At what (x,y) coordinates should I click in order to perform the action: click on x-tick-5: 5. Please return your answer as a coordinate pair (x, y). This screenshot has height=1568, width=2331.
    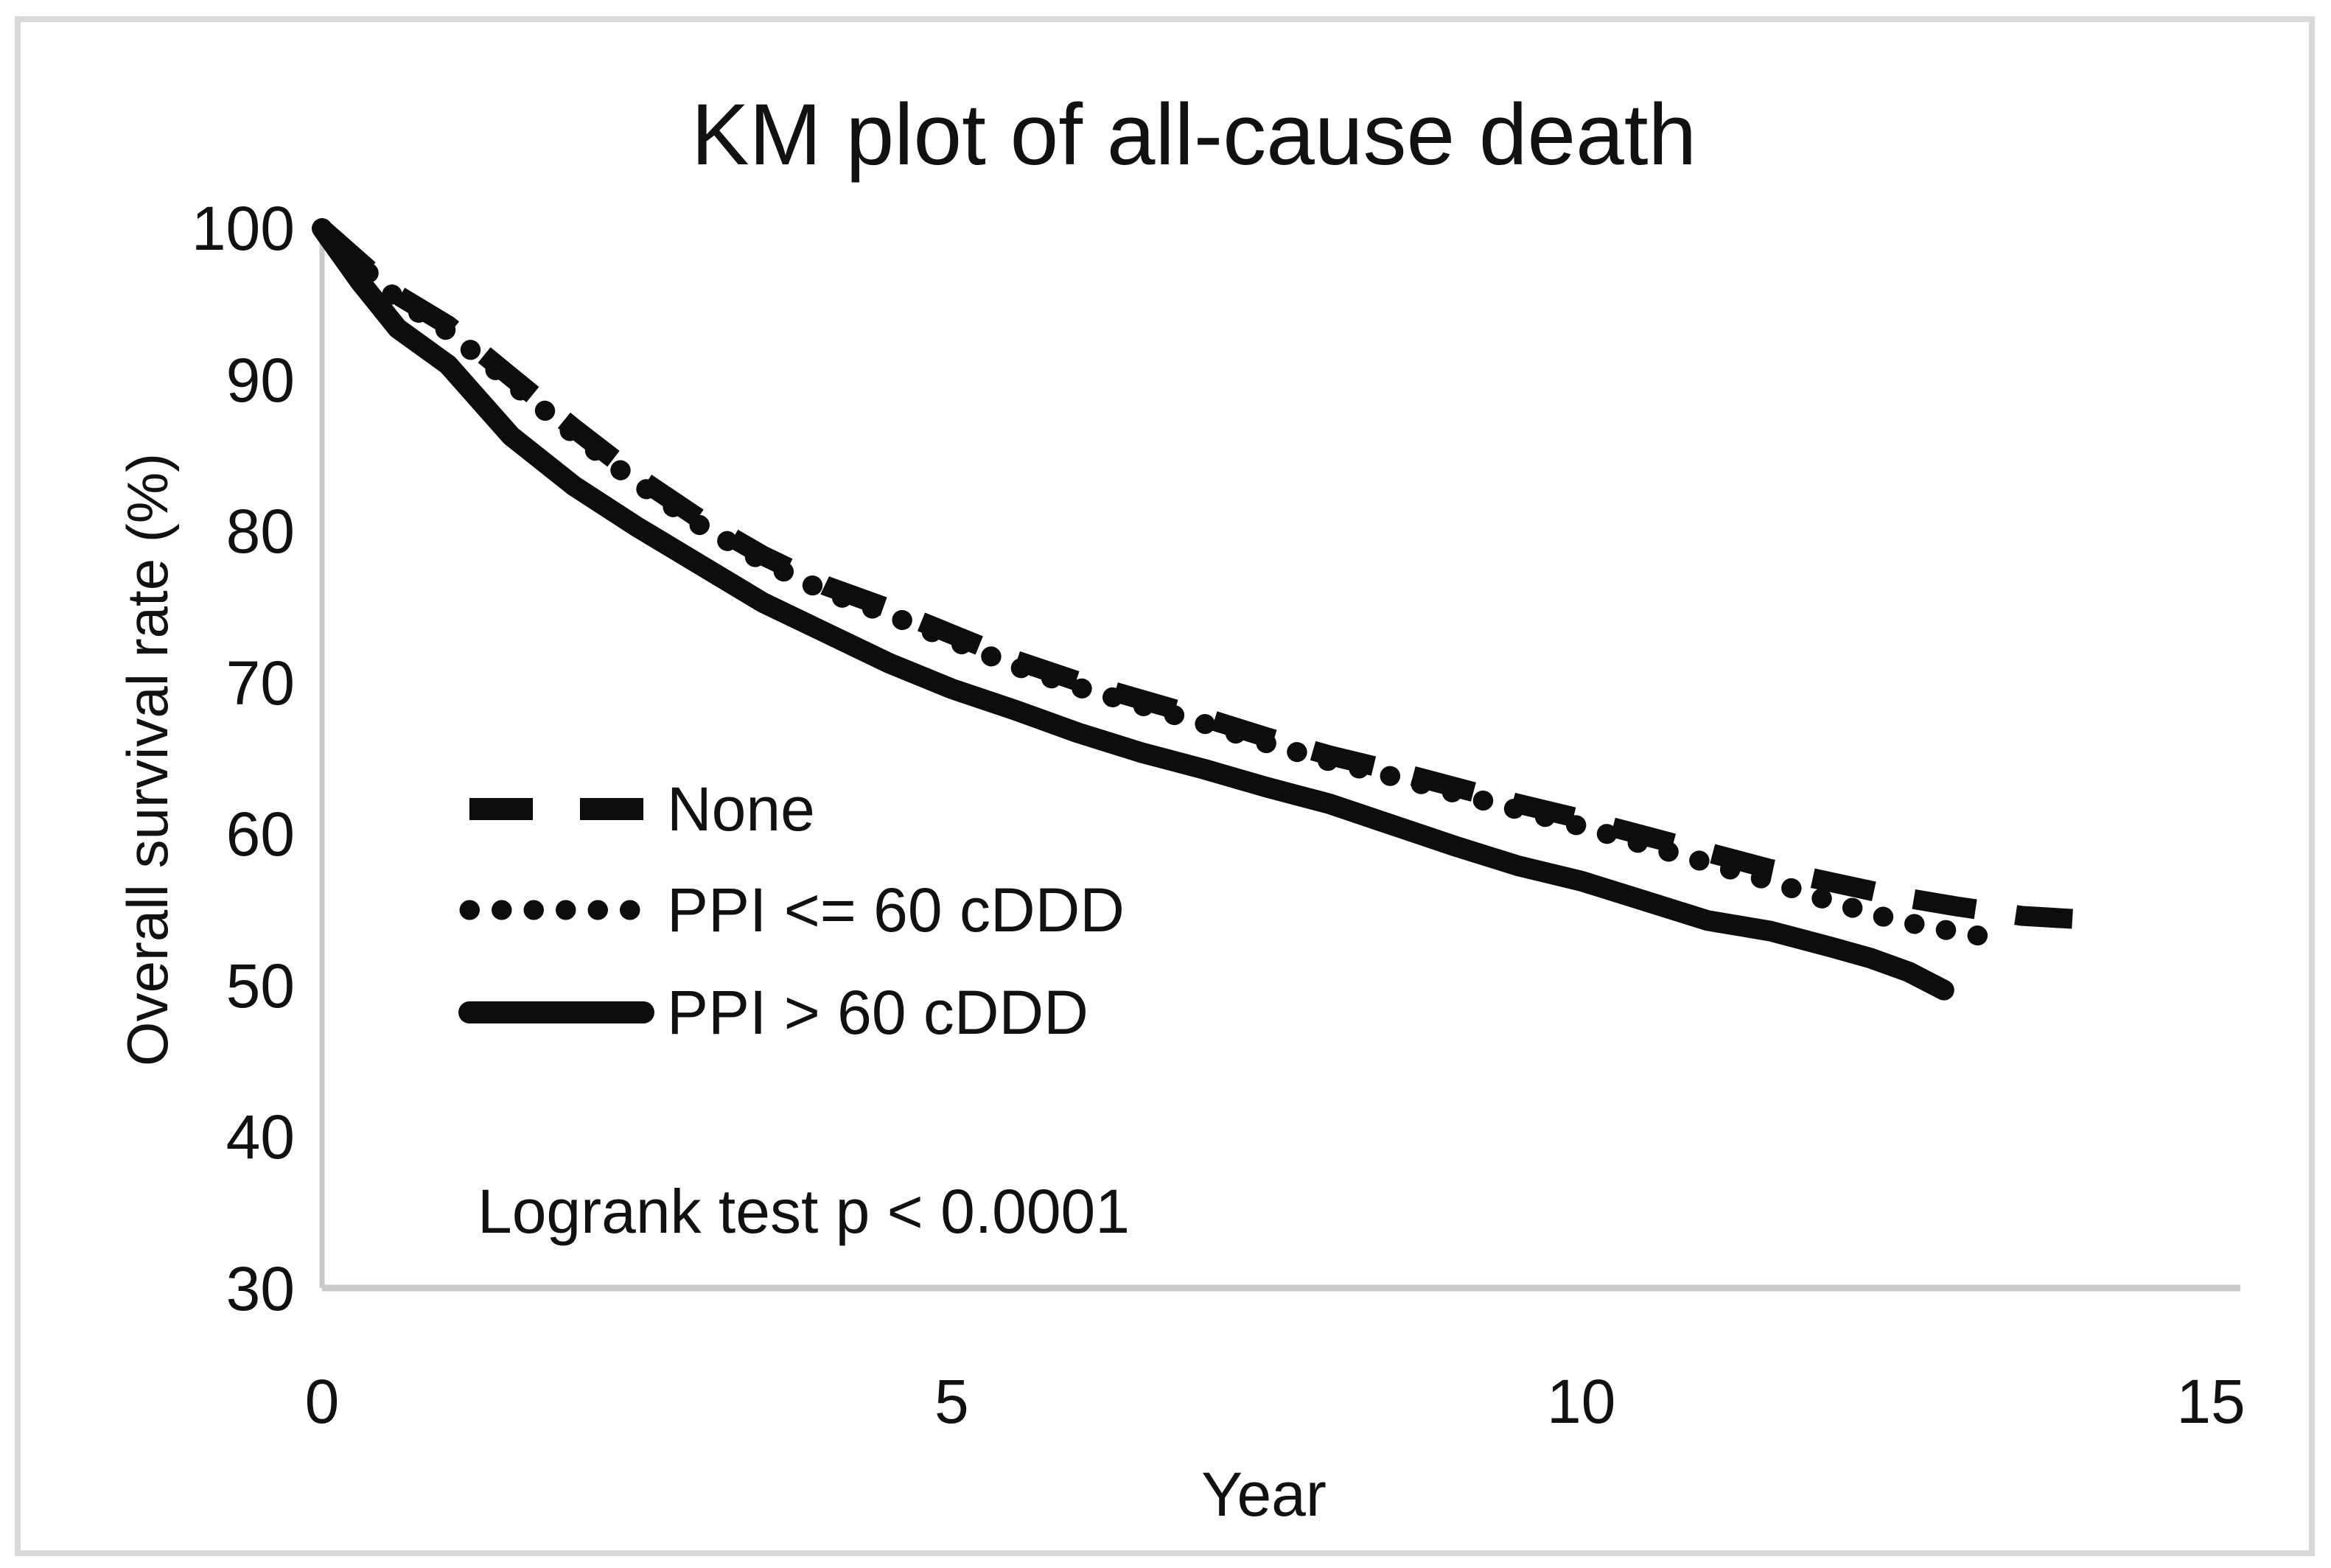
    Looking at the image, I should click on (952, 1401).